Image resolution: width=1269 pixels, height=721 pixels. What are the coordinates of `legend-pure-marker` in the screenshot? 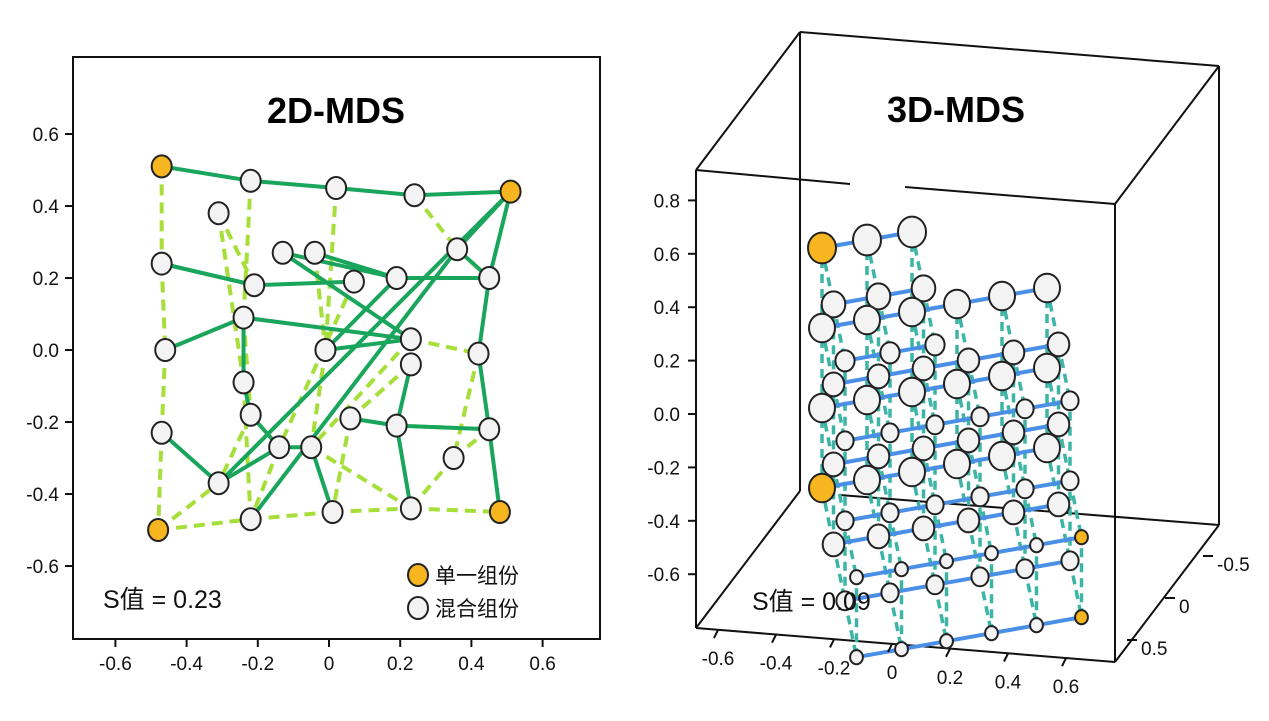 It's located at (418, 575).